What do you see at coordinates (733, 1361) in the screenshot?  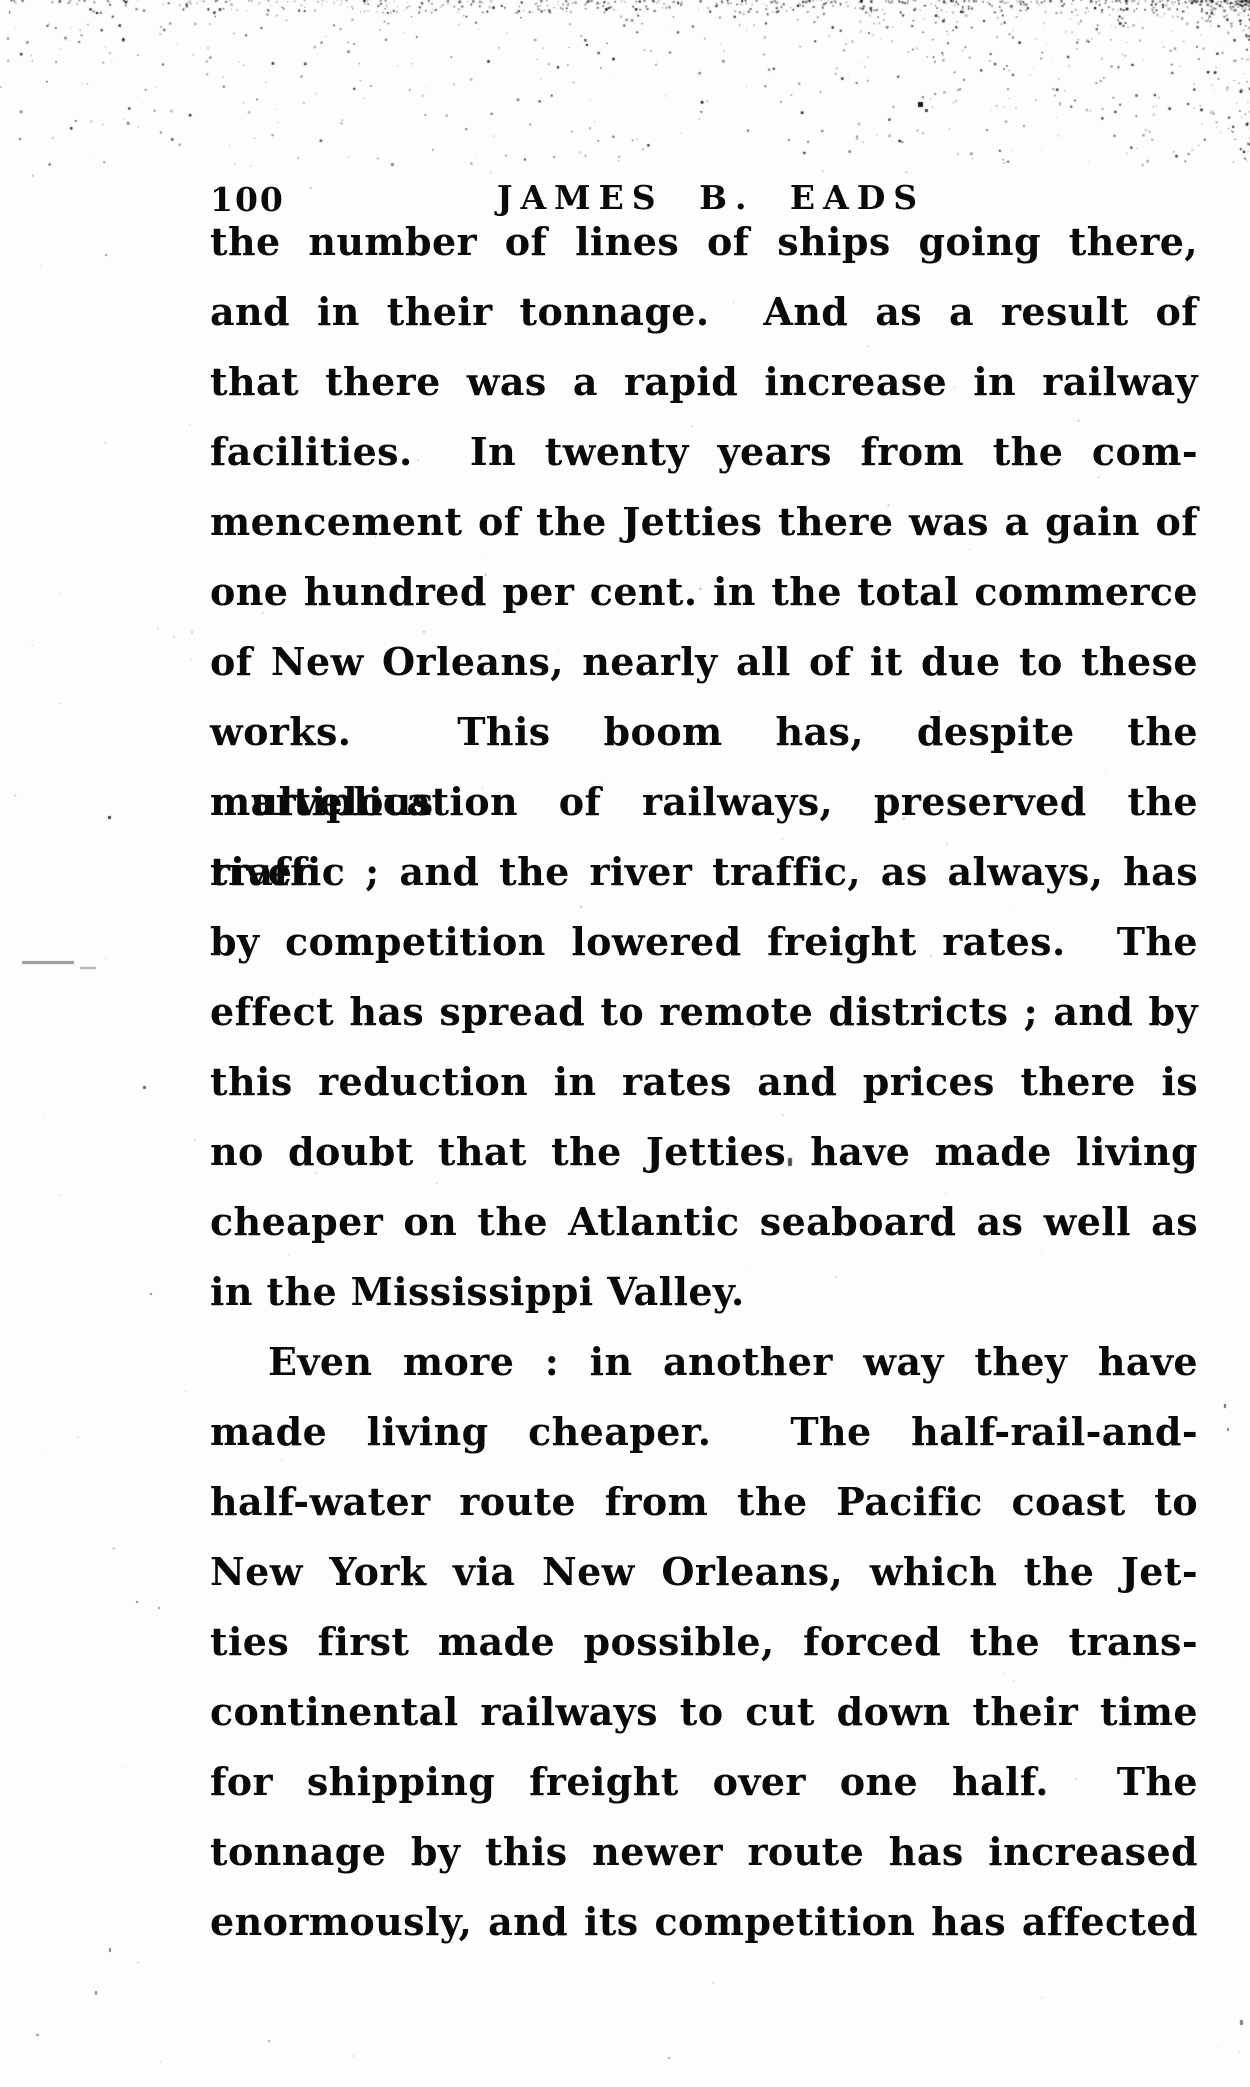 I see `text-line: Even more : in another way they have` at bounding box center [733, 1361].